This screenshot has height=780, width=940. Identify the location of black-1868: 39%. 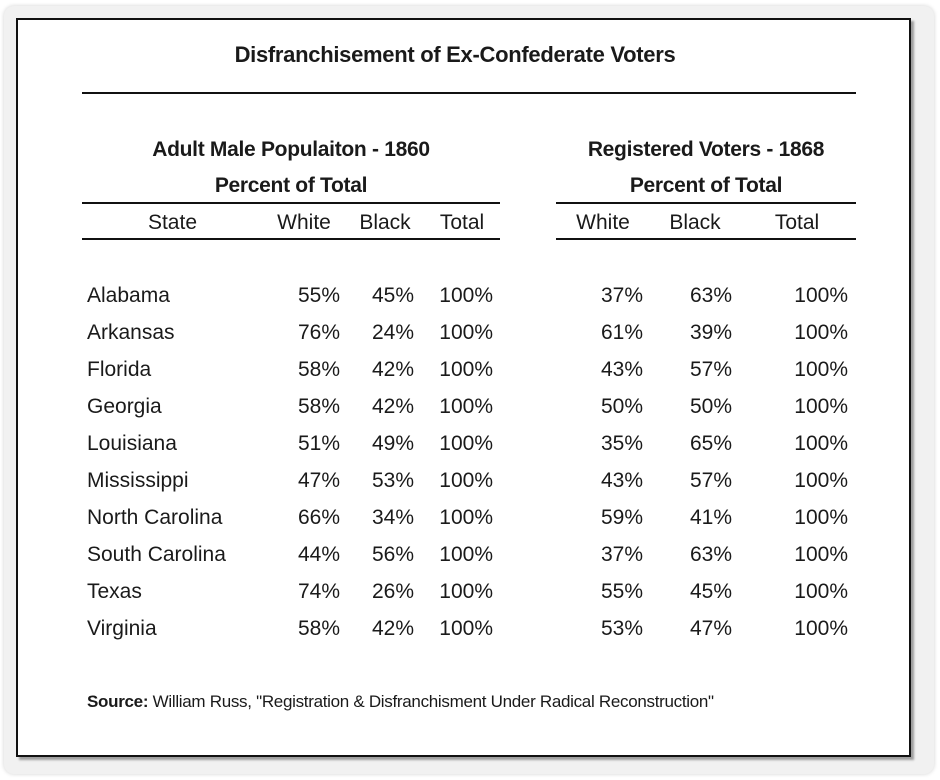
(710, 332).